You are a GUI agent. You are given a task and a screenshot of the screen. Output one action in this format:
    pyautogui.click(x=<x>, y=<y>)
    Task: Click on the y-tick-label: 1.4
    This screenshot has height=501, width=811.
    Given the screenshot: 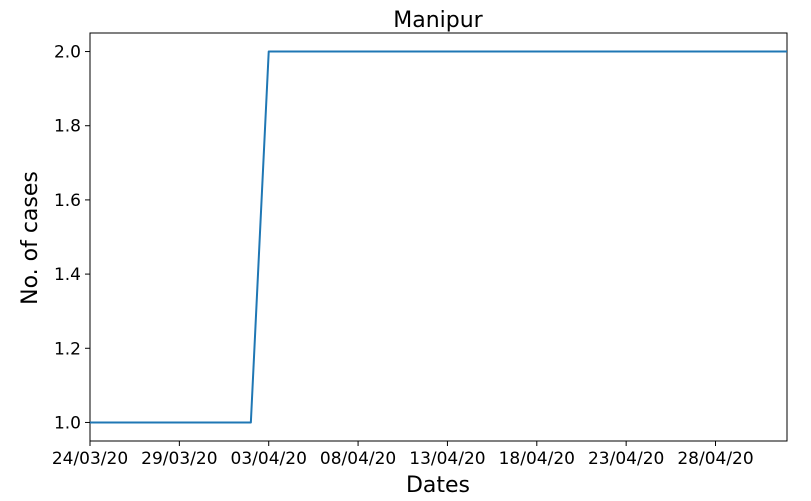 What is the action you would take?
    pyautogui.click(x=67, y=275)
    